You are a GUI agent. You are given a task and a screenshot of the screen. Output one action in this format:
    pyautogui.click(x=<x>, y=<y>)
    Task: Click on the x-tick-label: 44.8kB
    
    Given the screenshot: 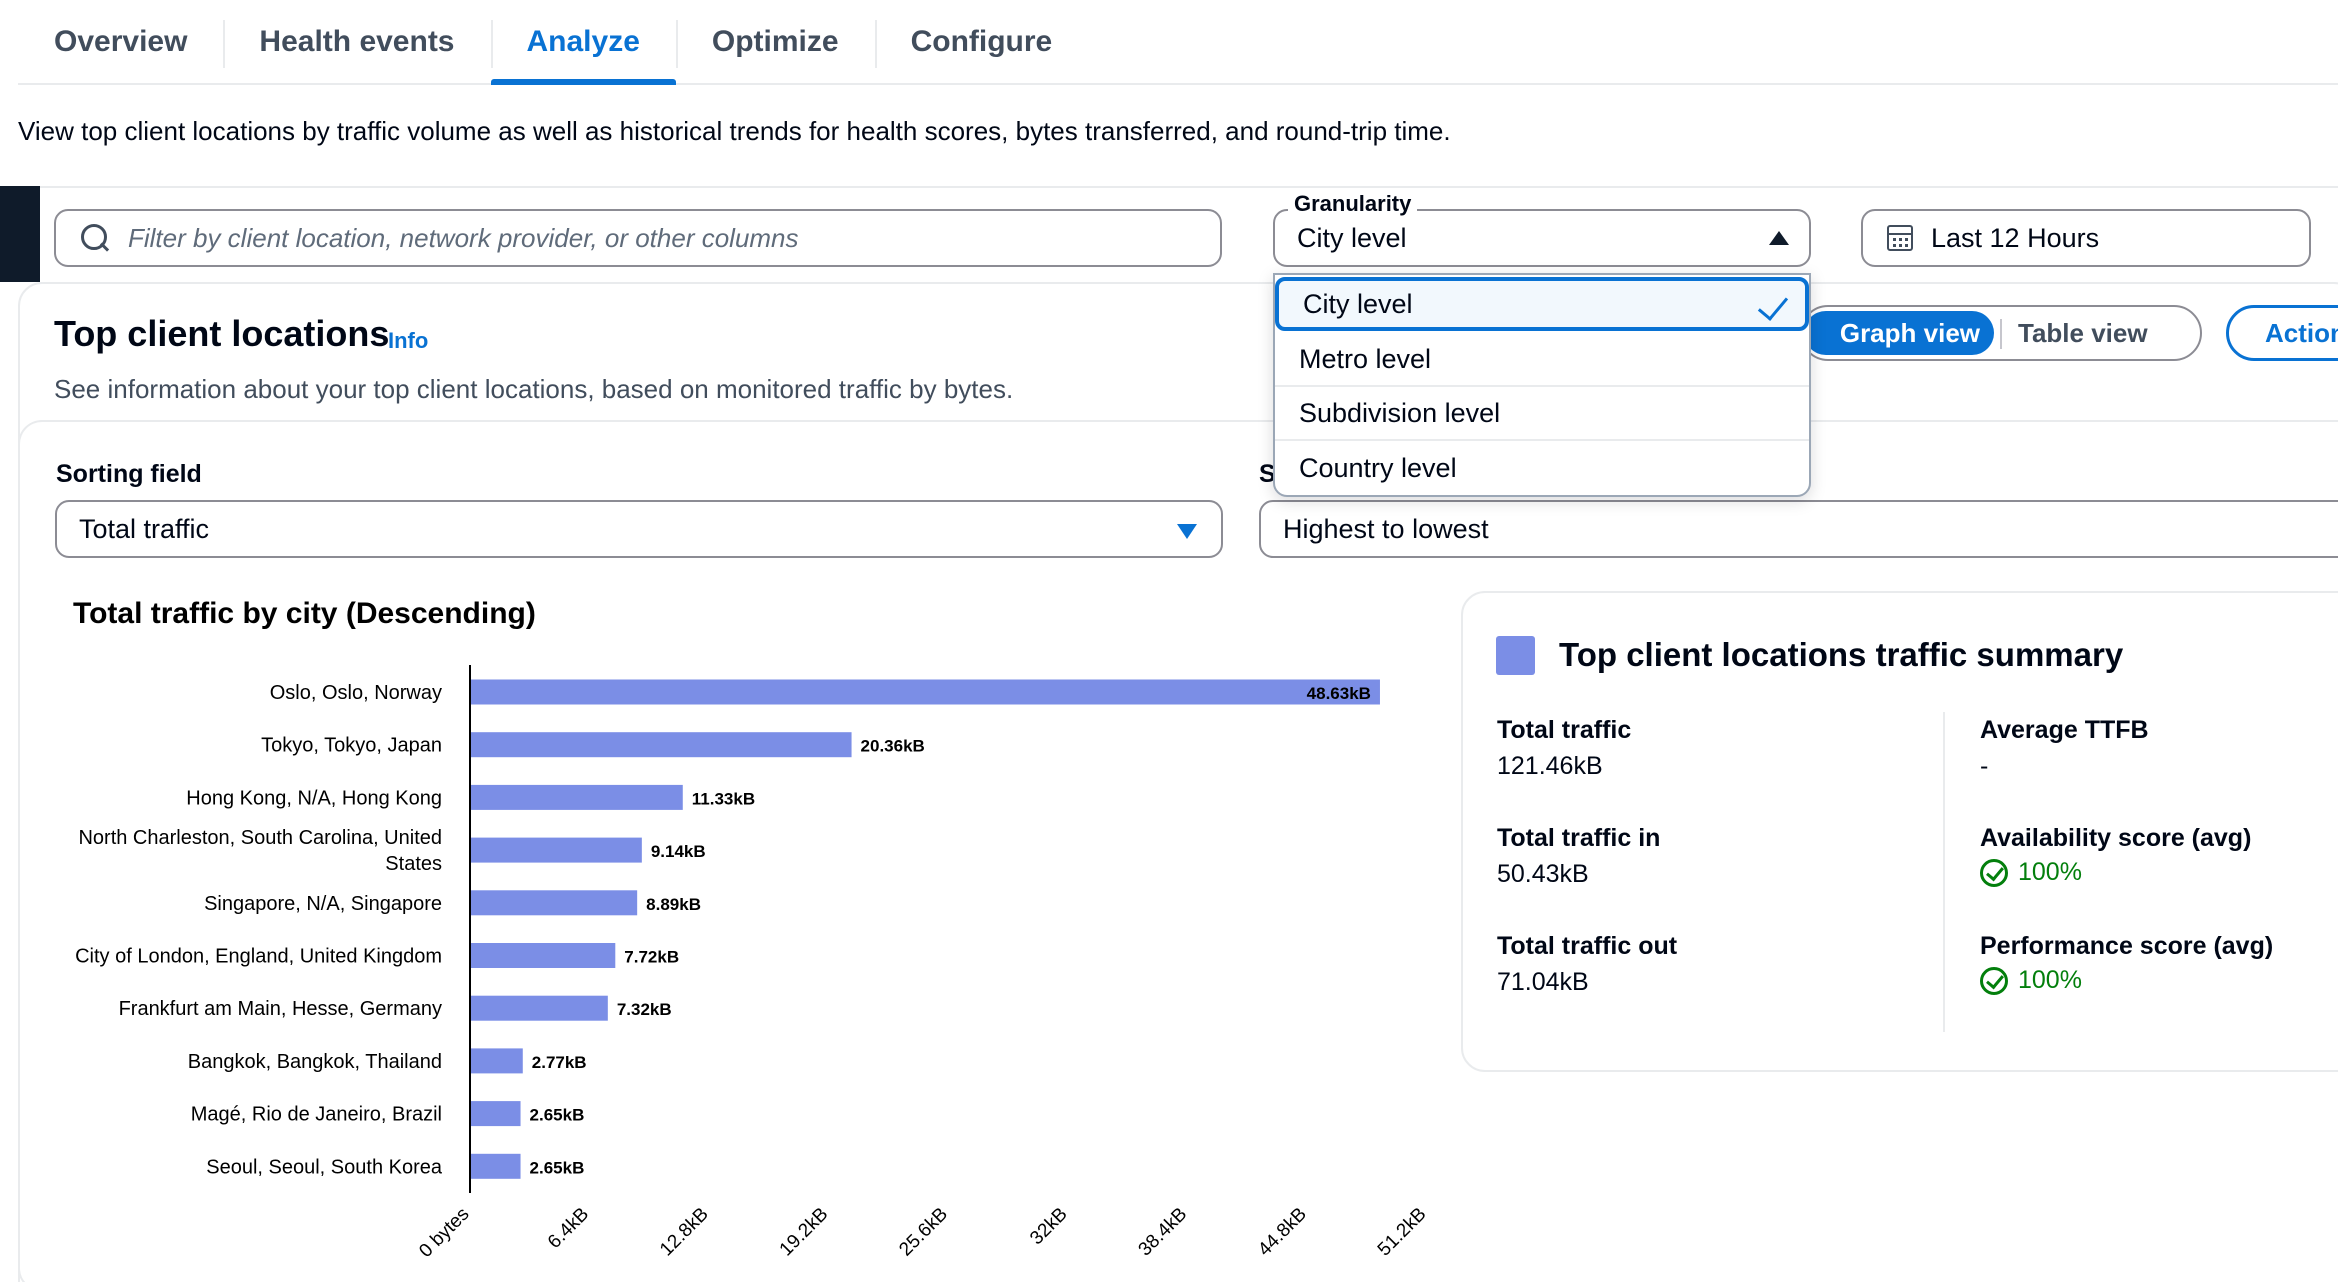 What is the action you would take?
    pyautogui.click(x=1282, y=1232)
    